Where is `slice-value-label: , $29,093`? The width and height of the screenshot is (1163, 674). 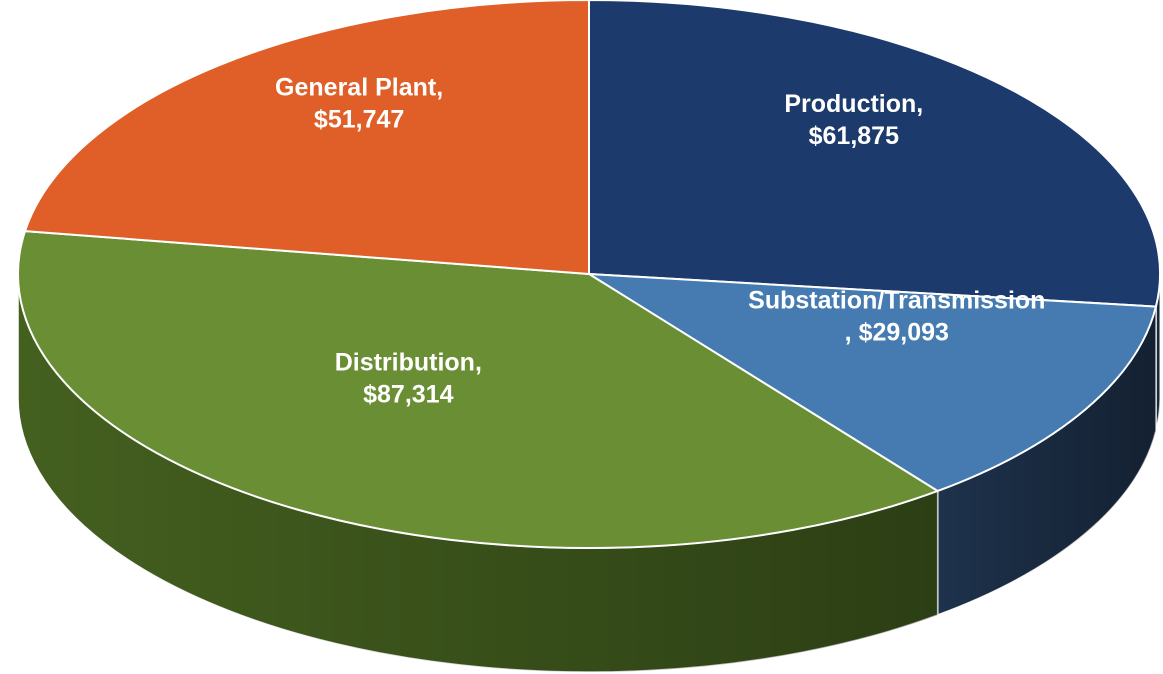
slice-value-label: , $29,093 is located at coordinates (897, 333).